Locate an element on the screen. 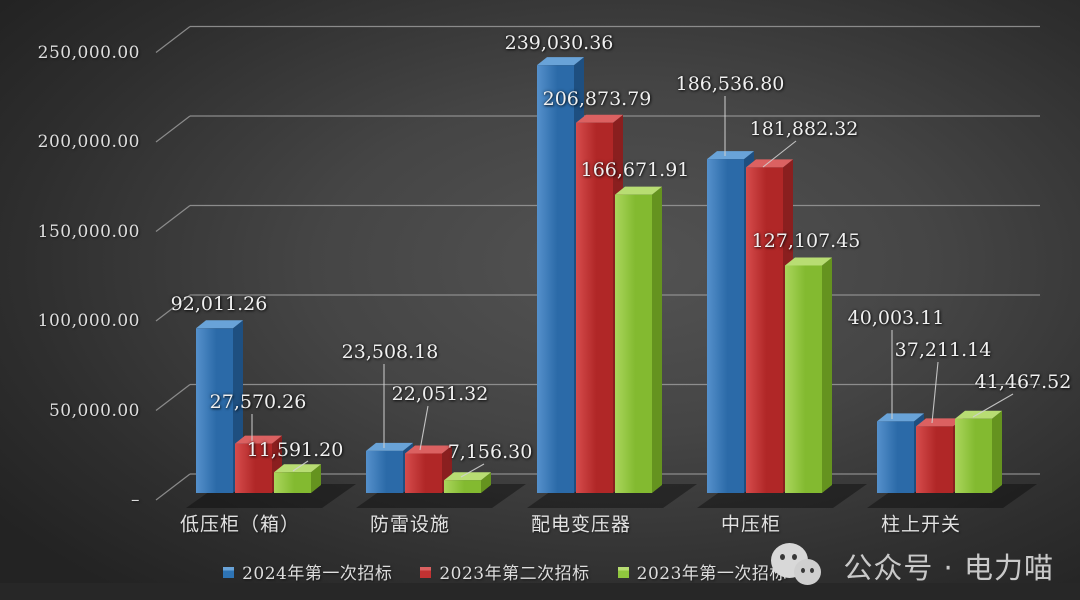 This screenshot has width=1080, height=600. legend-label: 2024年第一次招标 is located at coordinates (317, 573).